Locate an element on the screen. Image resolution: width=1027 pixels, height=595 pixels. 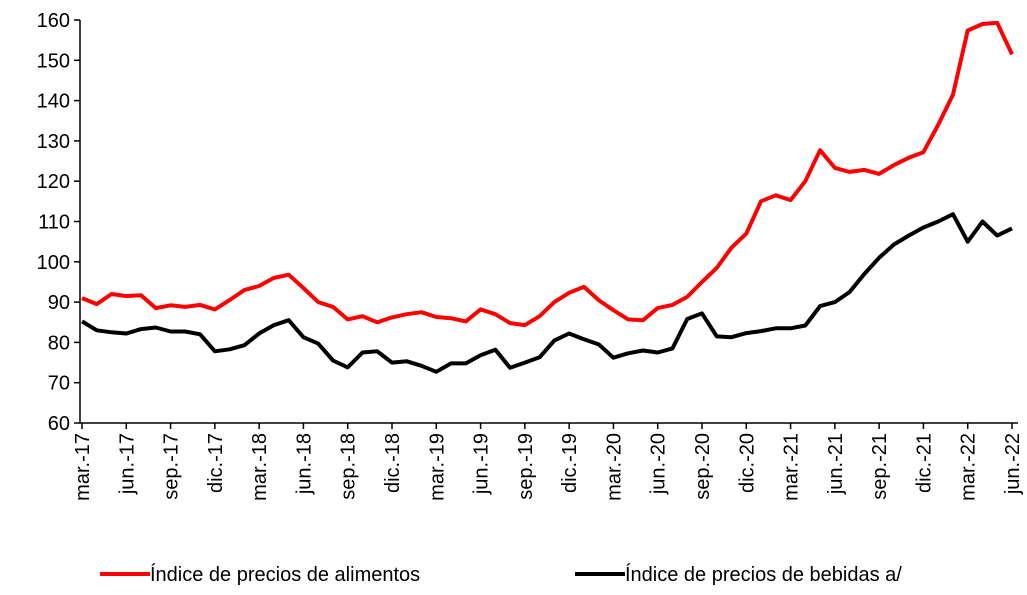
y-tick-label: 80 is located at coordinates (59, 343).